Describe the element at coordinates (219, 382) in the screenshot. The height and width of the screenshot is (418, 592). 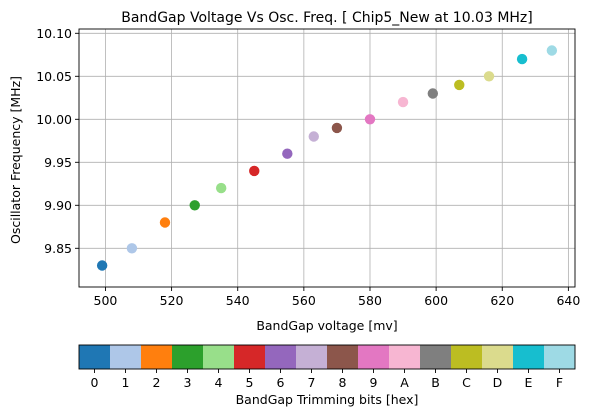
I see `colorbar-tick-label: 4` at that location.